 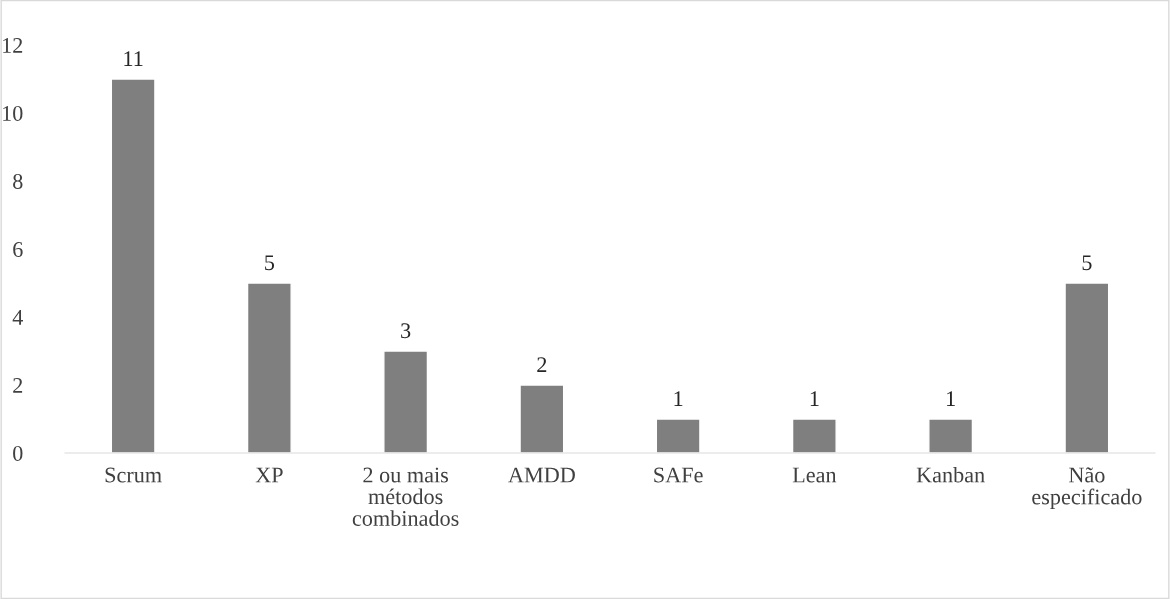 What do you see at coordinates (406, 331) in the screenshot?
I see `data-label: 3` at bounding box center [406, 331].